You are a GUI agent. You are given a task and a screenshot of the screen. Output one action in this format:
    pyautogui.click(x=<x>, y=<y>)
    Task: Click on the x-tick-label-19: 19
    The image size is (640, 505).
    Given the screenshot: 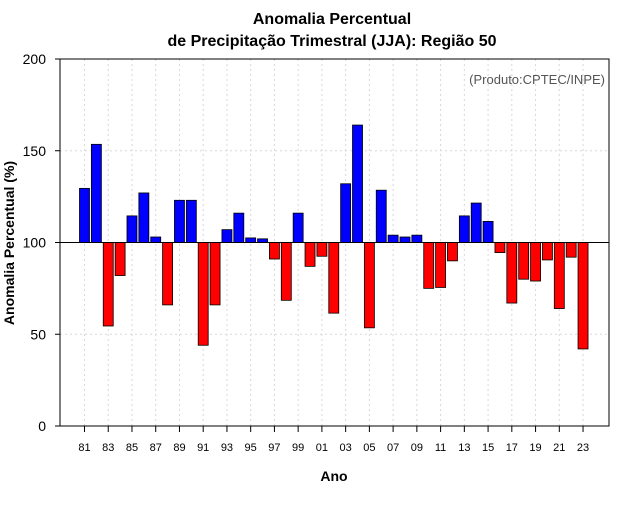 What is the action you would take?
    pyautogui.click(x=535, y=448)
    